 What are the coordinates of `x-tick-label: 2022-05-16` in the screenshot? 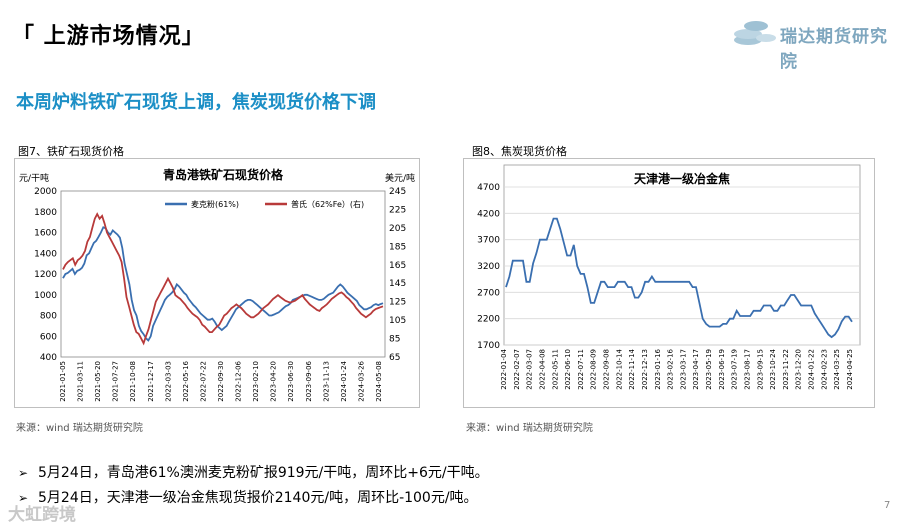 It's located at (186, 380).